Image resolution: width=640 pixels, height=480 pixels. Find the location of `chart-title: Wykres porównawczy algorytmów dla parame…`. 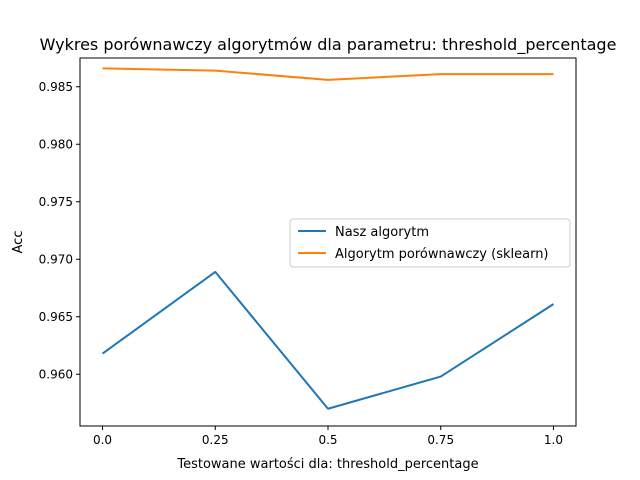

chart-title: Wykres porównawczy algorytmów dla parame… is located at coordinates (328, 45).